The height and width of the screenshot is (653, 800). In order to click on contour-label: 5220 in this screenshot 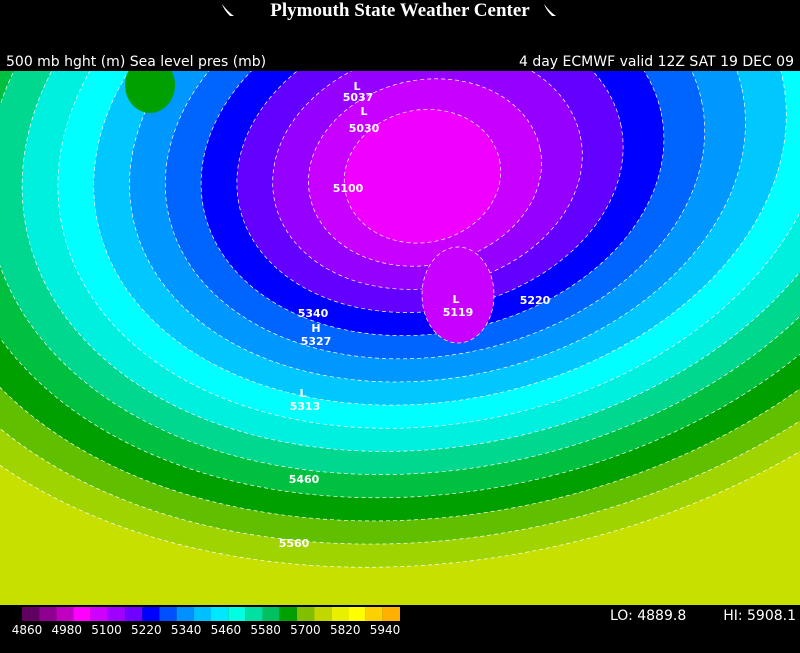, I will do `click(535, 300)`.